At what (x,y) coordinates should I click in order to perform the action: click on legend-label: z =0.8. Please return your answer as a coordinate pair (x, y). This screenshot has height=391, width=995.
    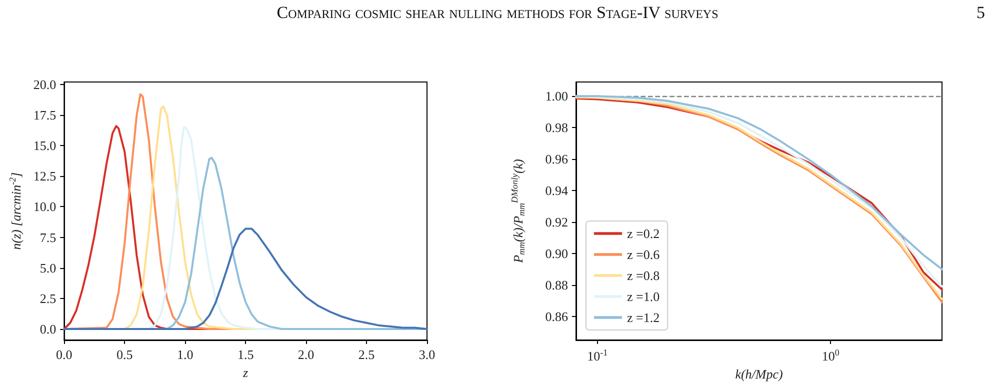
    Looking at the image, I should click on (643, 275).